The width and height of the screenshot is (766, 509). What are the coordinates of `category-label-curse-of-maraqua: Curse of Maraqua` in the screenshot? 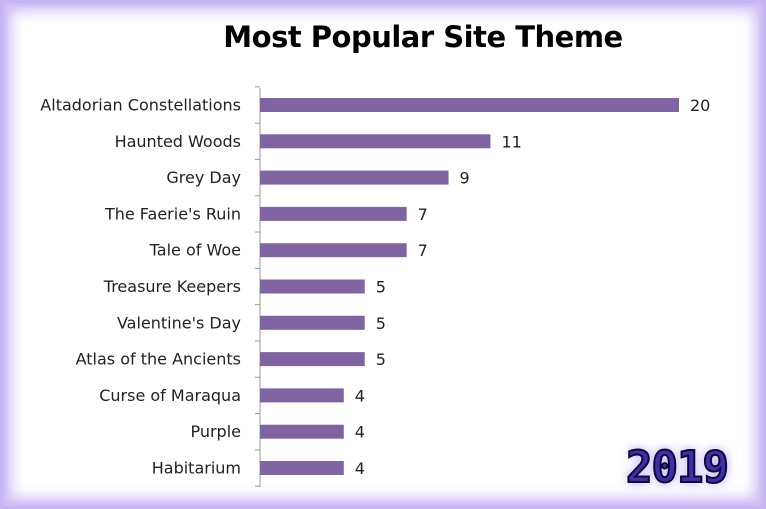 It's located at (170, 395).